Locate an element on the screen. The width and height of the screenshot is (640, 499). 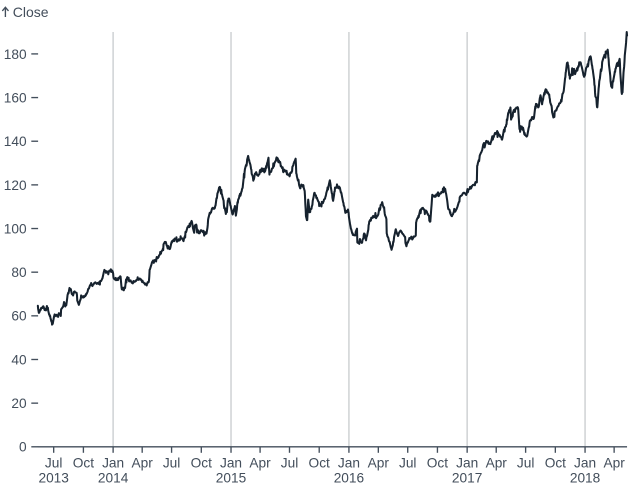
svg-text: 20 is located at coordinates (19, 403).